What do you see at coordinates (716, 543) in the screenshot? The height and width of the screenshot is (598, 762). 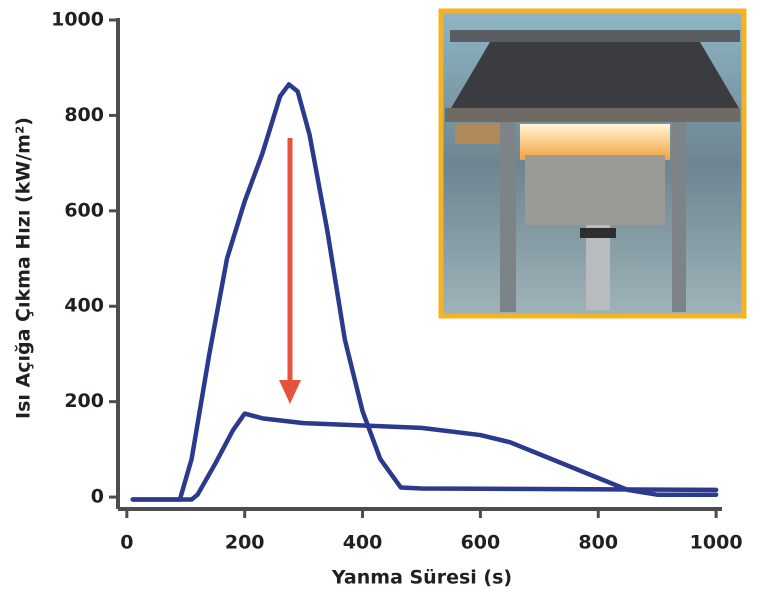 I see `x-tick-label: 1000` at bounding box center [716, 543].